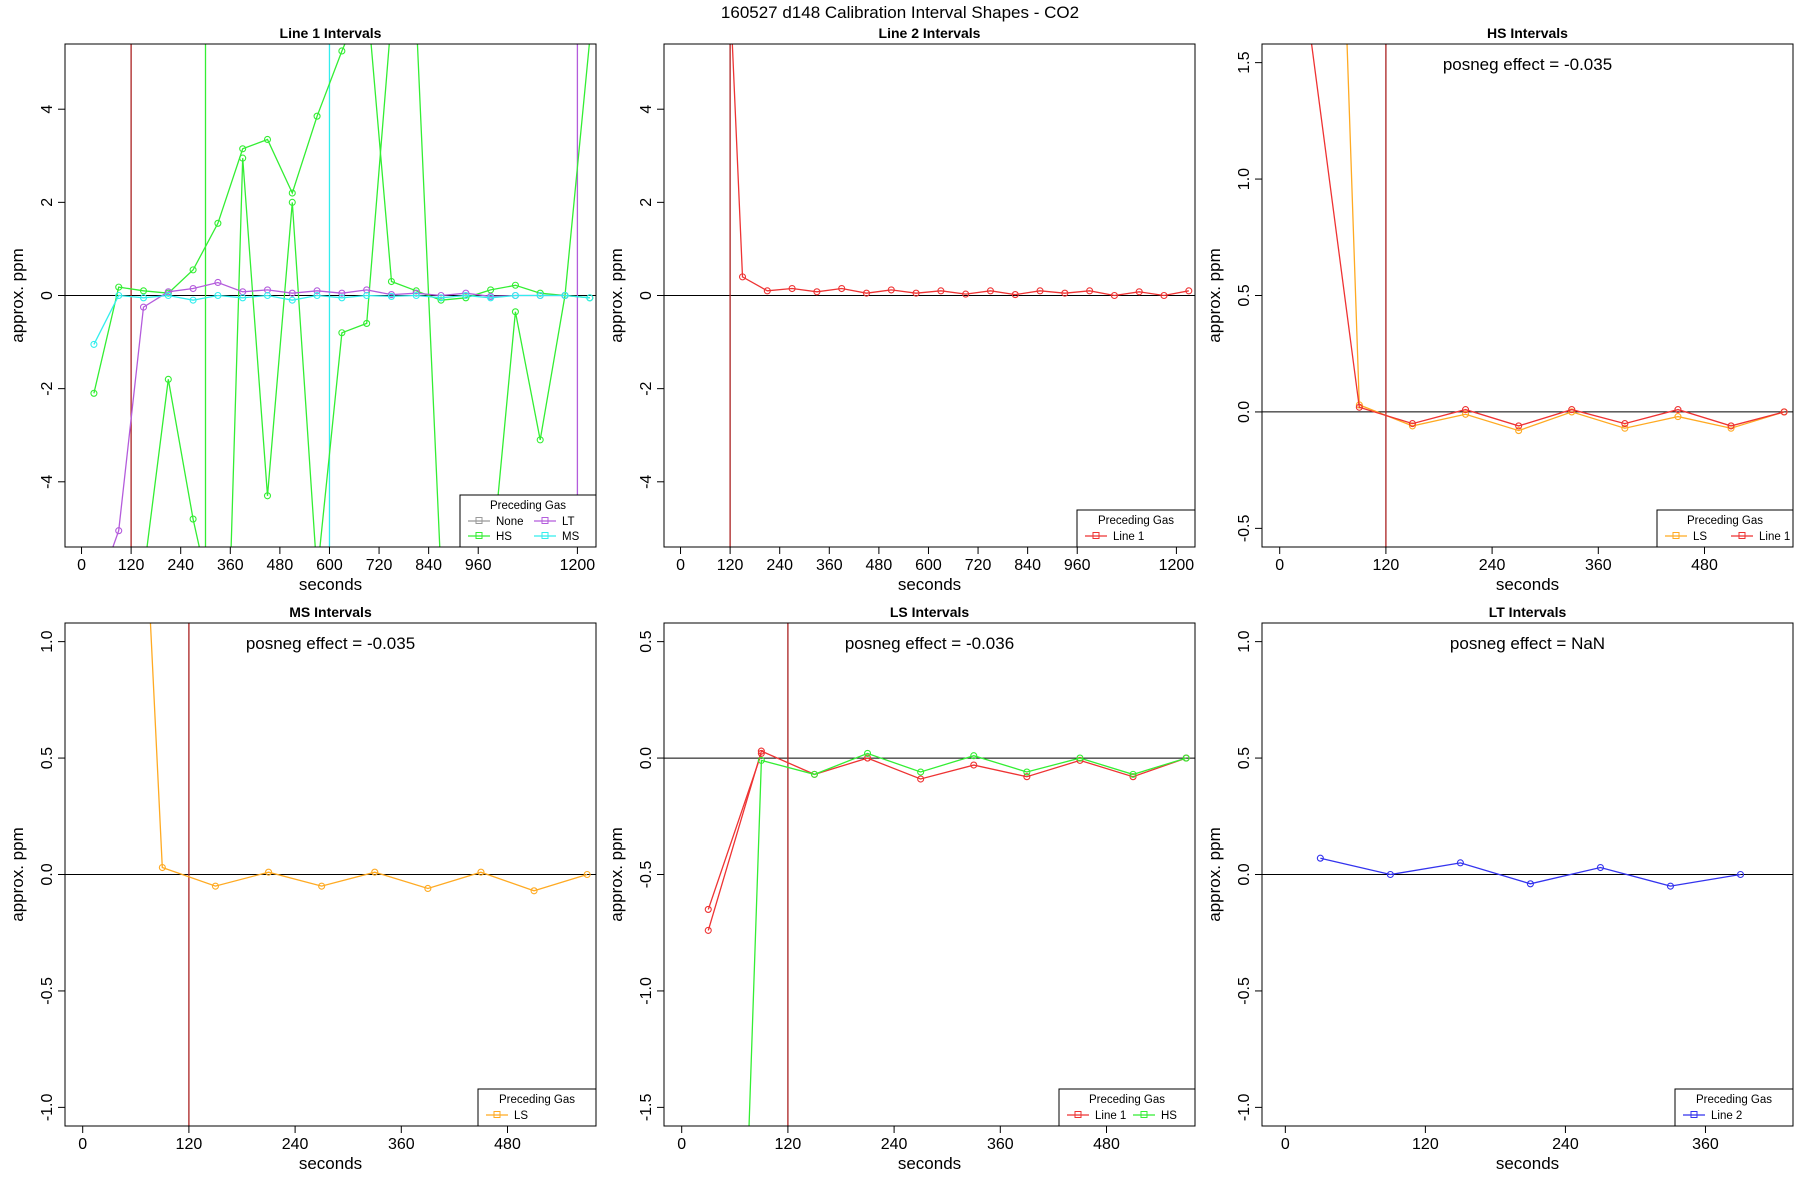  What do you see at coordinates (47, 641) in the screenshot?
I see `y-tick-label: 1.0` at bounding box center [47, 641].